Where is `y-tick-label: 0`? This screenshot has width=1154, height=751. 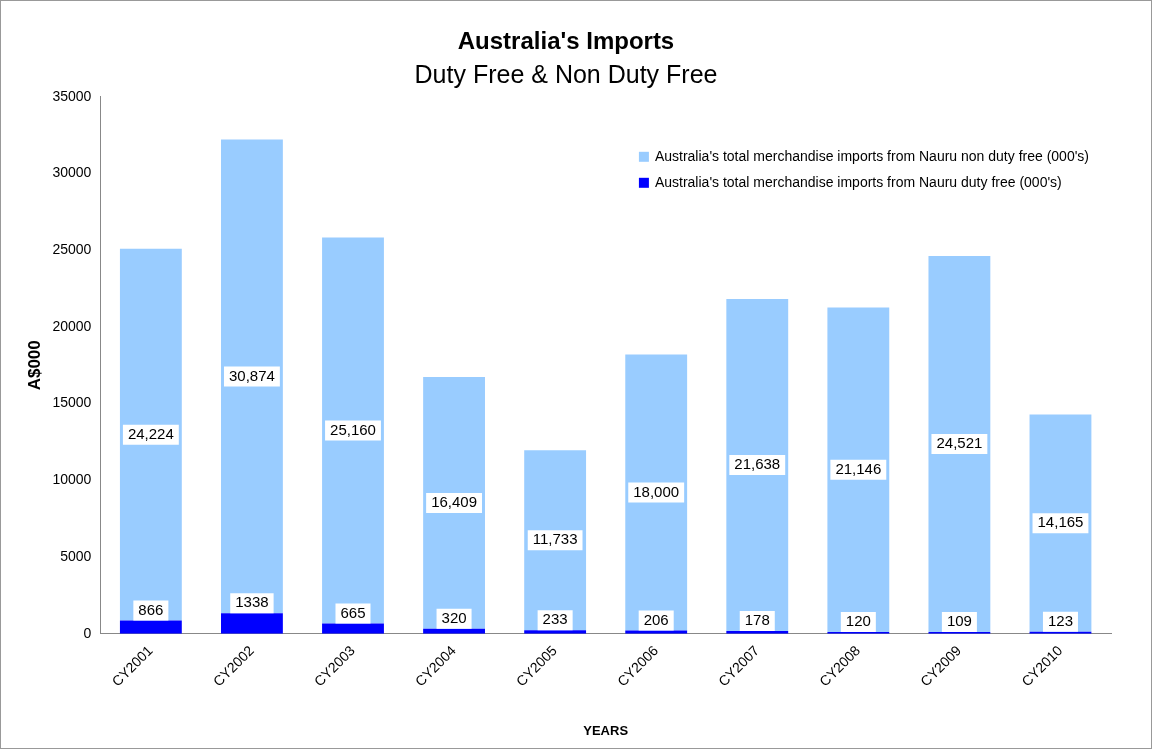 y-tick-label: 0 is located at coordinates (87, 632).